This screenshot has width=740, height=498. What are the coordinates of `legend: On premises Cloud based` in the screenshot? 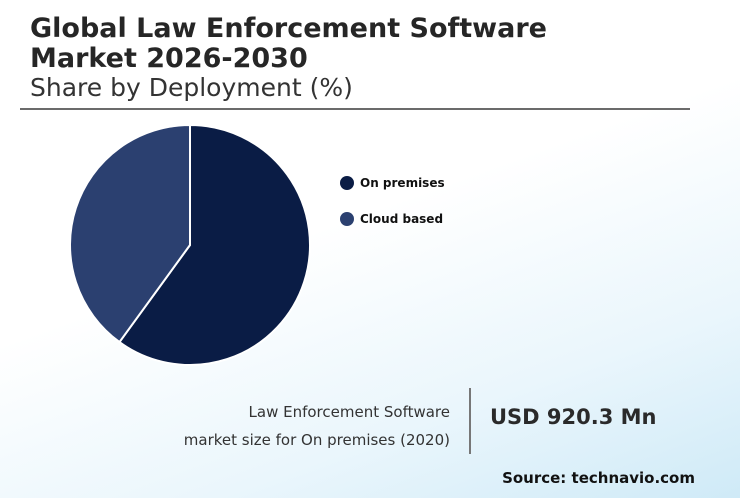 It's located at (392, 208).